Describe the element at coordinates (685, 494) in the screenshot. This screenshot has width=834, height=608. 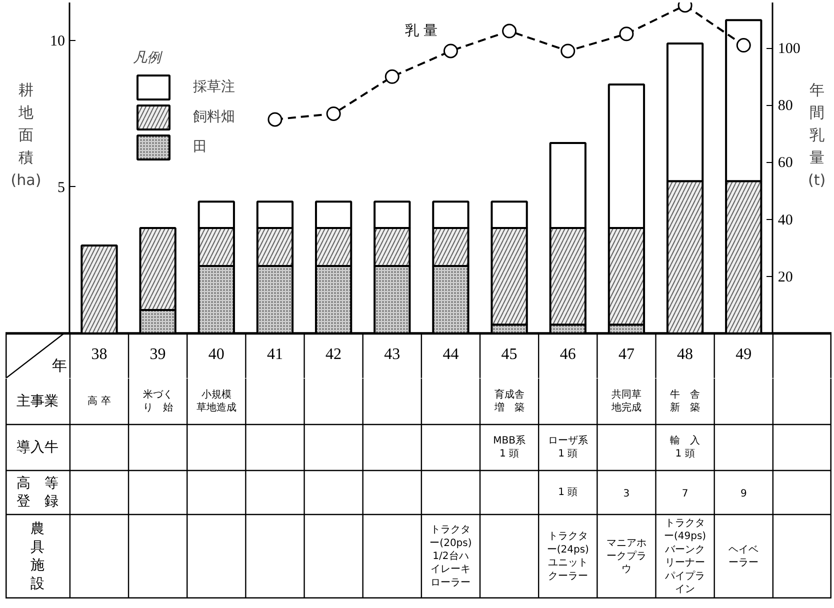
I see `text: 7` at that location.